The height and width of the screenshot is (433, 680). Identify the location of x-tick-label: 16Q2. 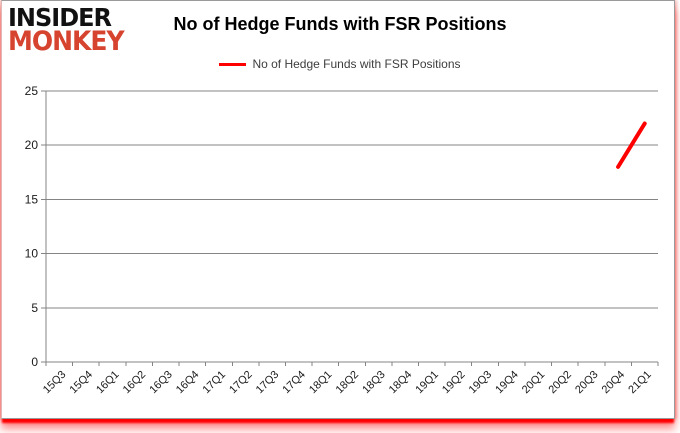
(135, 383).